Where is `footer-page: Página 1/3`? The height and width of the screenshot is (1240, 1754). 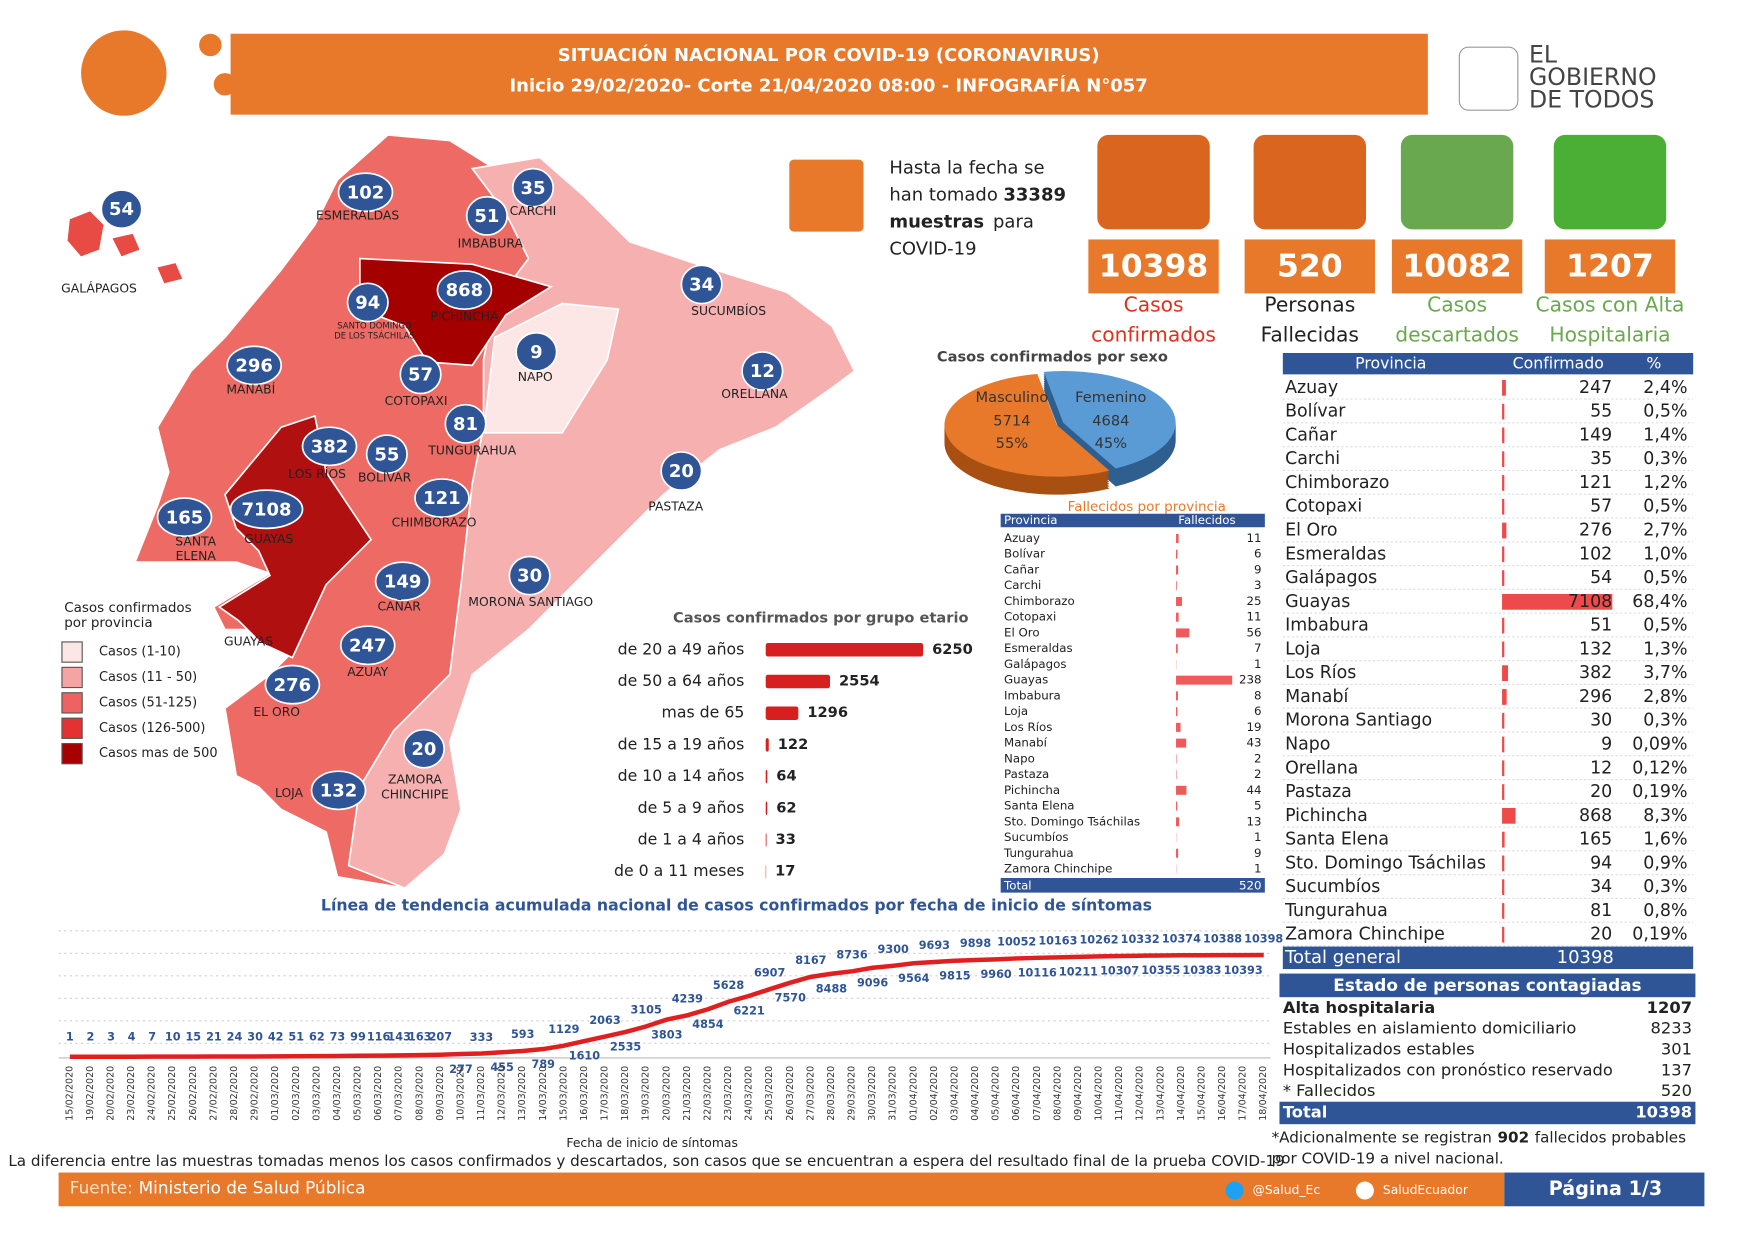 footer-page: Página 1/3 is located at coordinates (1605, 1188).